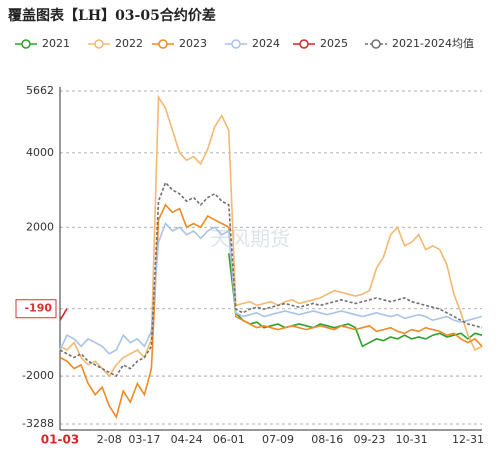  I want to click on x-tick-label: 04-24, so click(187, 439).